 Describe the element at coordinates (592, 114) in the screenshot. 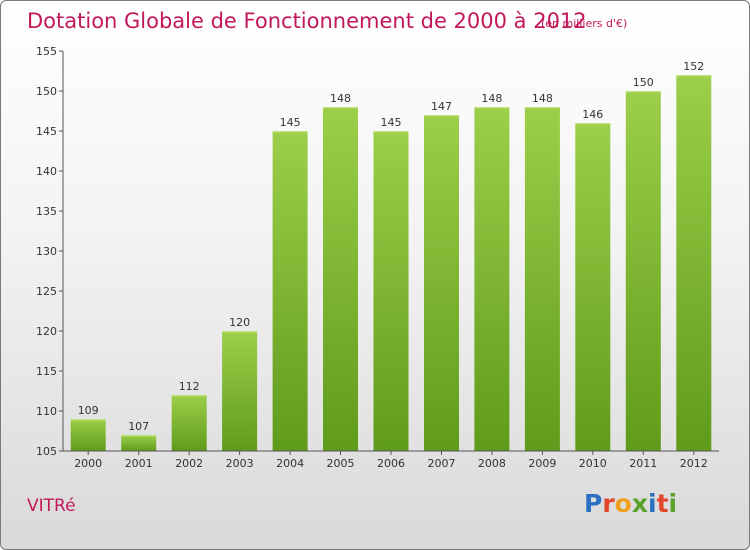

I see `data-label: 146` at that location.